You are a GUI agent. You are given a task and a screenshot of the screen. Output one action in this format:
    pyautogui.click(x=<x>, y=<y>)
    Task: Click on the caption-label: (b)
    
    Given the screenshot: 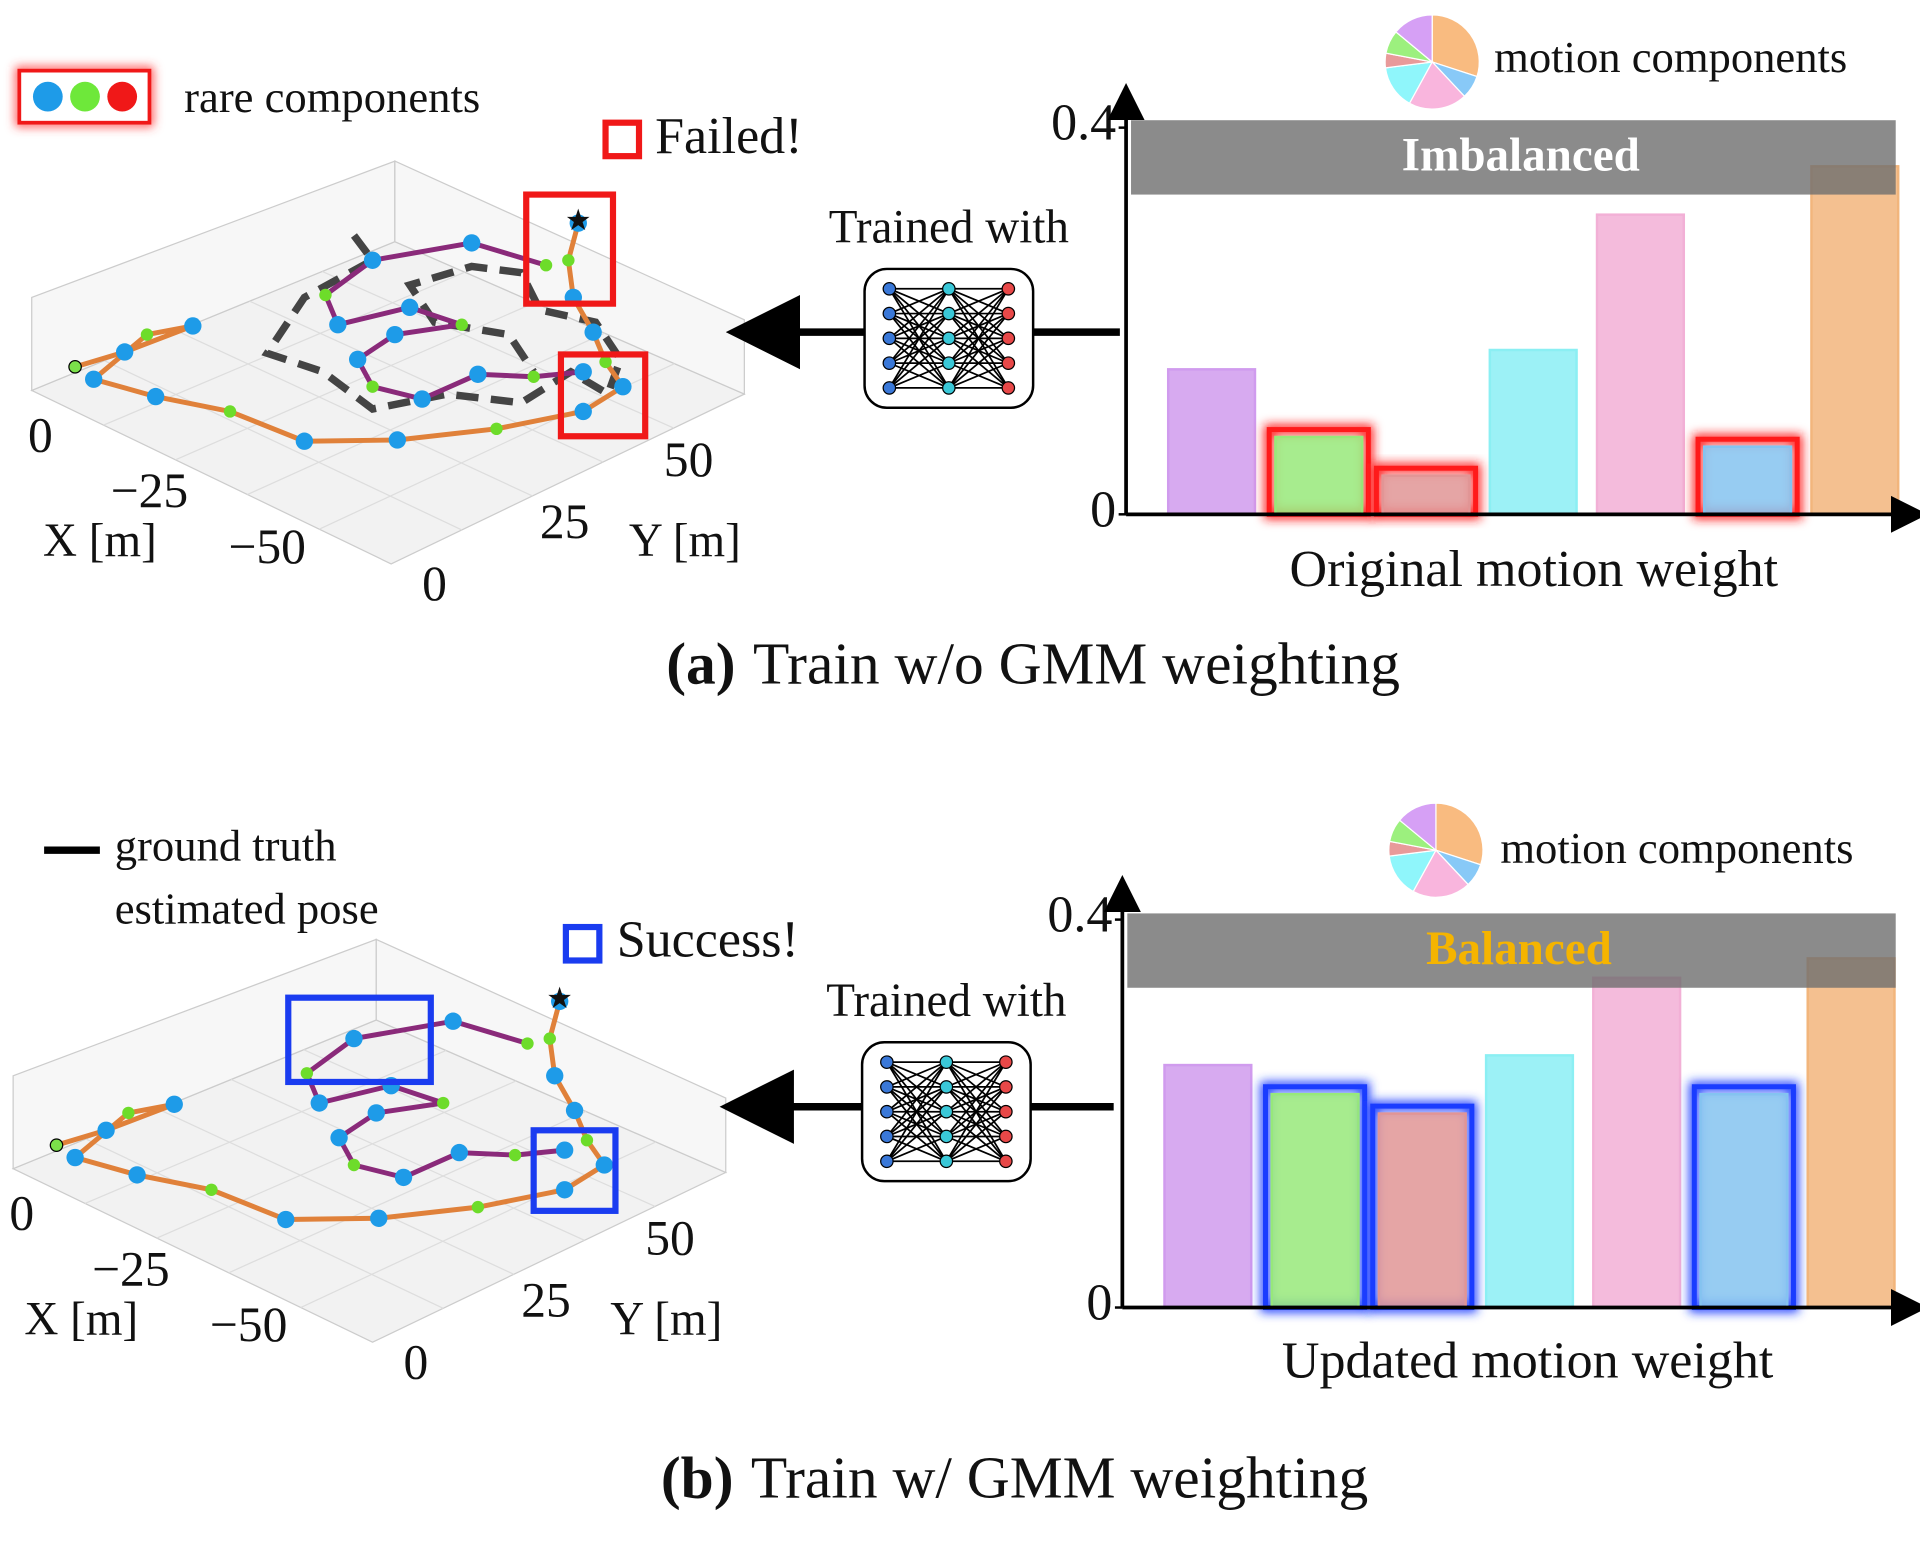 What is the action you would take?
    pyautogui.click(x=697, y=1477)
    